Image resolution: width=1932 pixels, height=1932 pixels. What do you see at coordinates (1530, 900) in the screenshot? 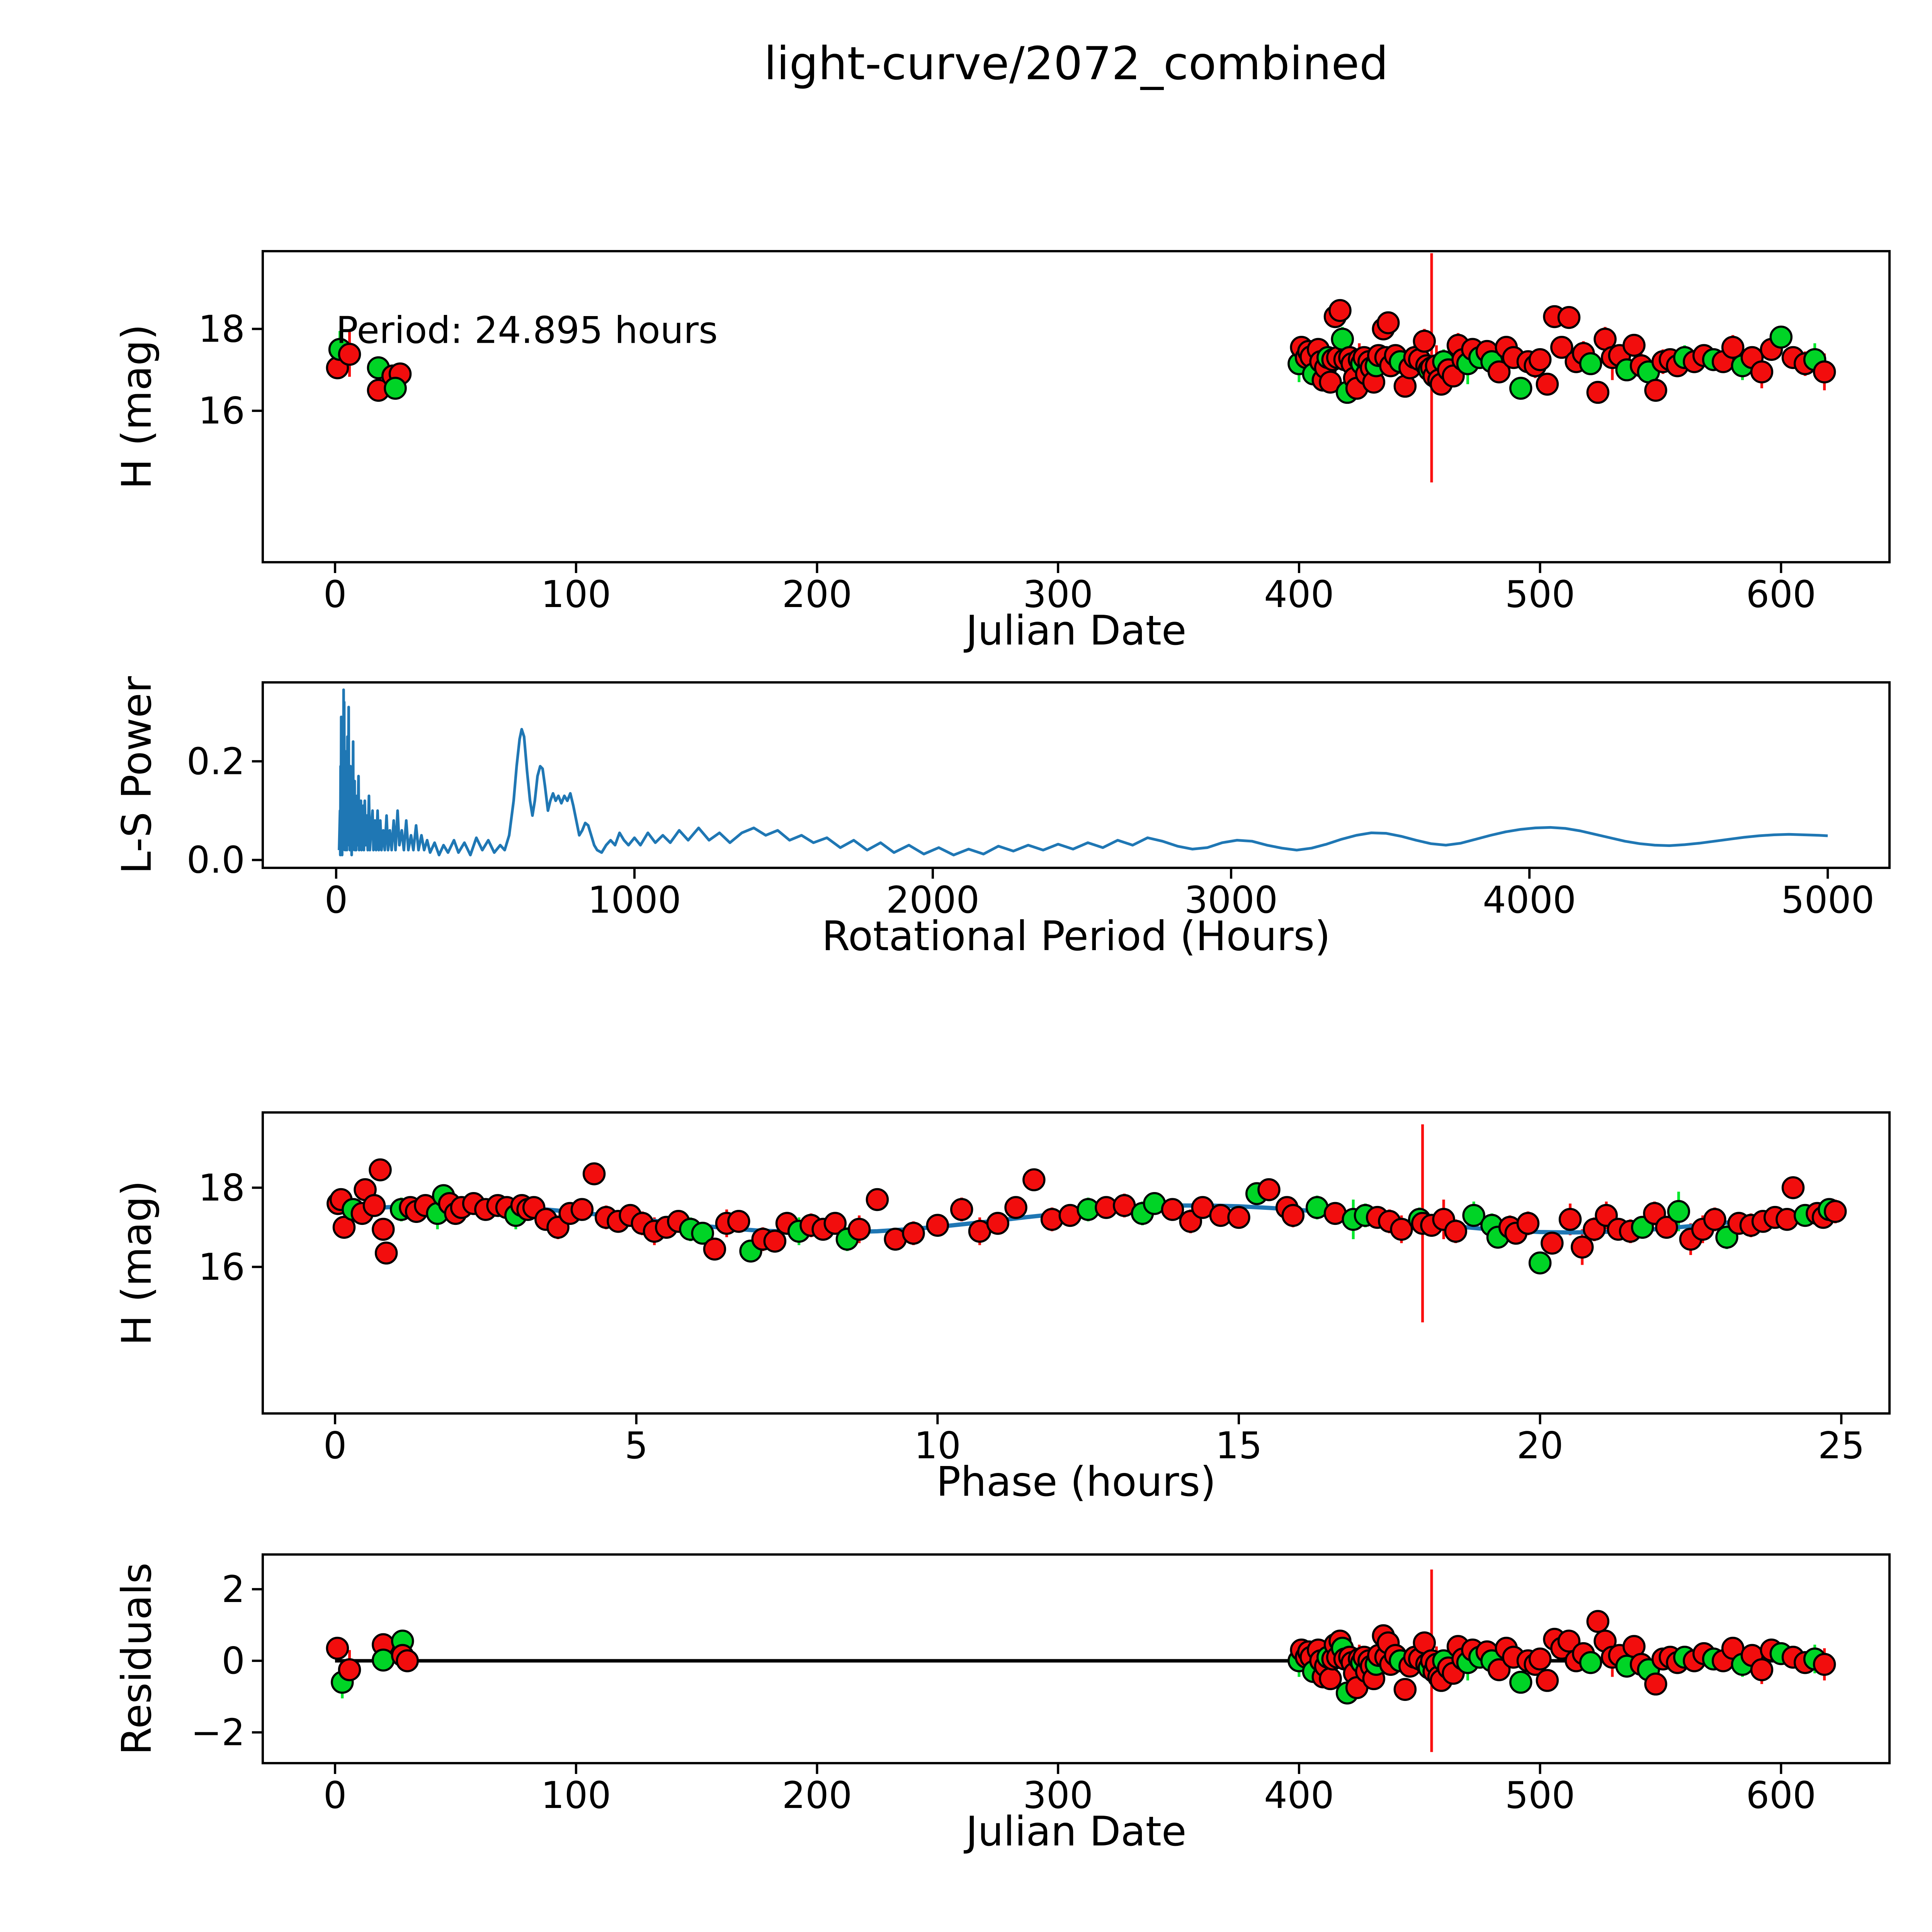
I see `x-tick-label: 4000` at bounding box center [1530, 900].